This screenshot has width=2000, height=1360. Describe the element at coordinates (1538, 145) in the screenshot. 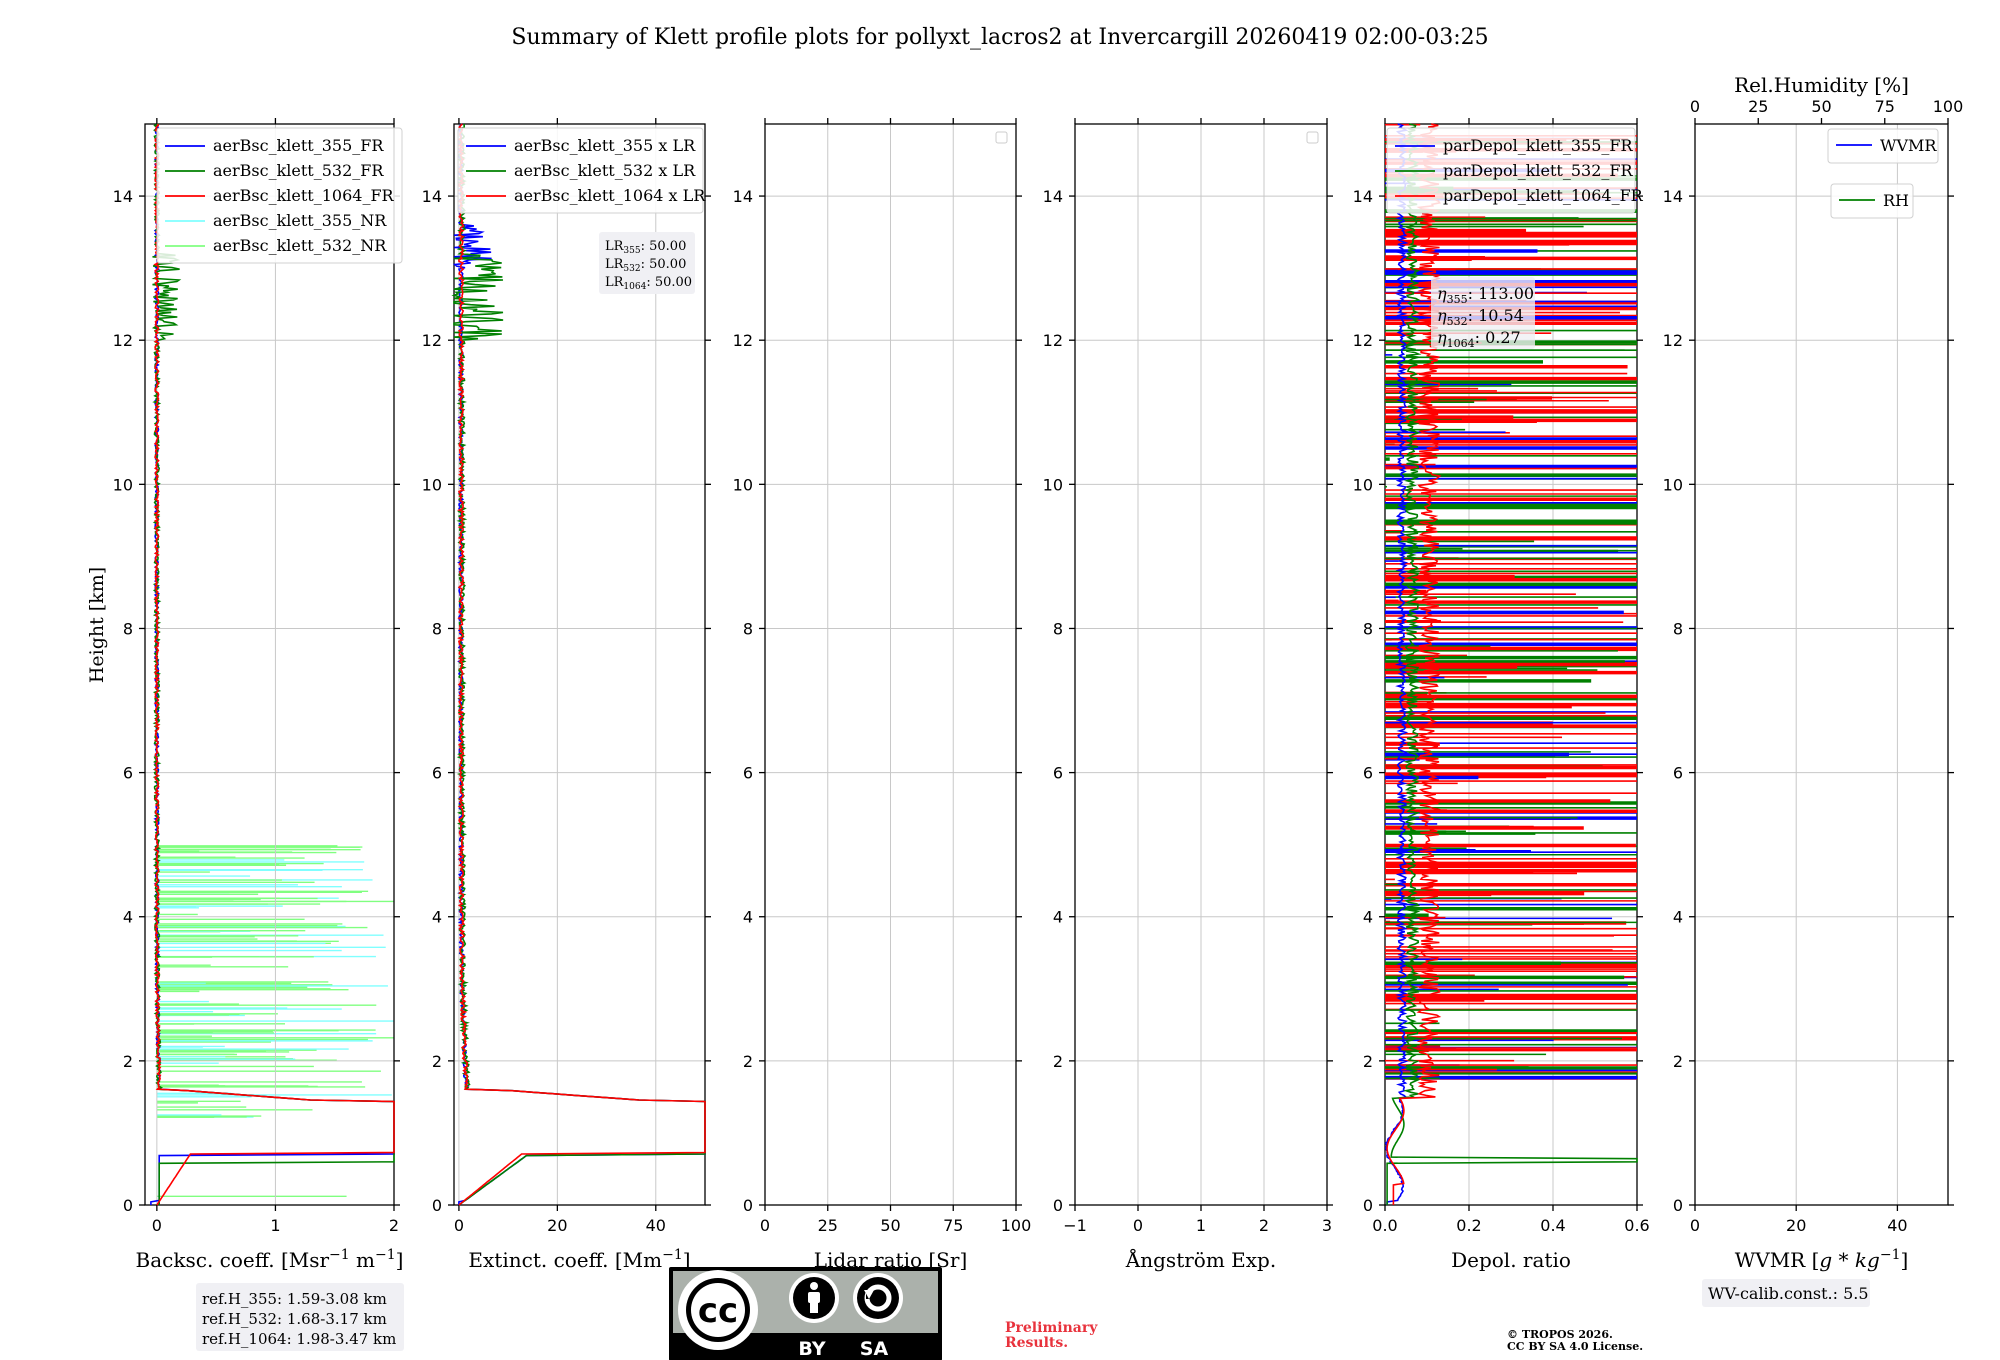

I see `legend-label: parDepol_klett_355_FR` at that location.